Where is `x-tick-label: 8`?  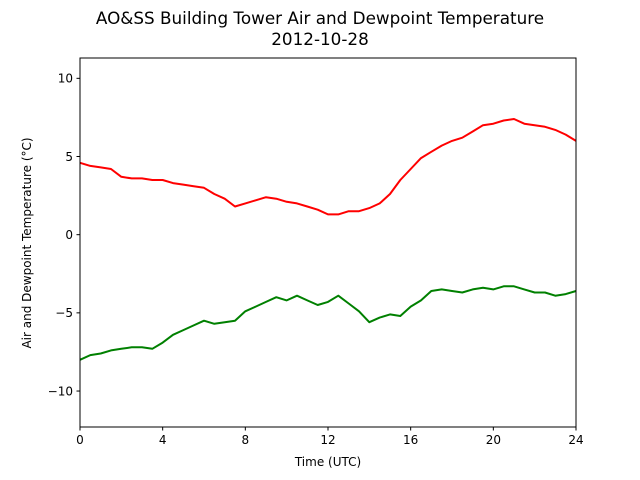
x-tick-label: 8 is located at coordinates (246, 440).